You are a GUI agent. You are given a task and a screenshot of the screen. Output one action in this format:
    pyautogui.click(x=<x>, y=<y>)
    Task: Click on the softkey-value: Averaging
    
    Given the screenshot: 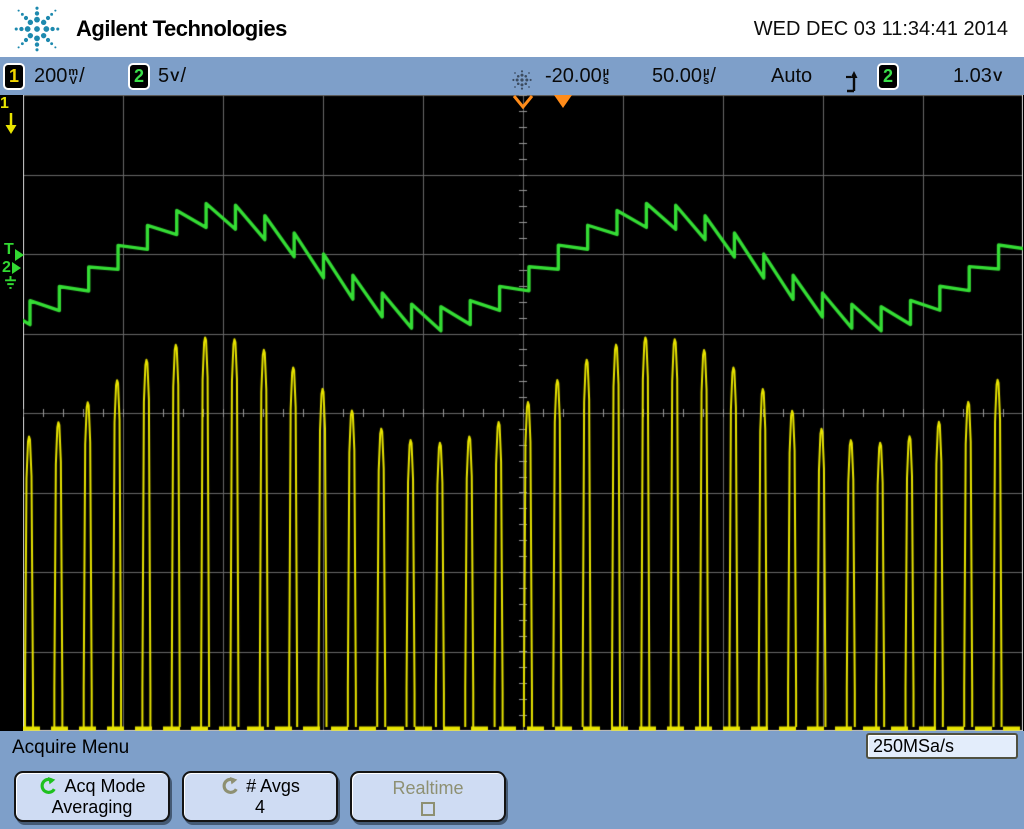 What is the action you would take?
    pyautogui.click(x=92, y=806)
    